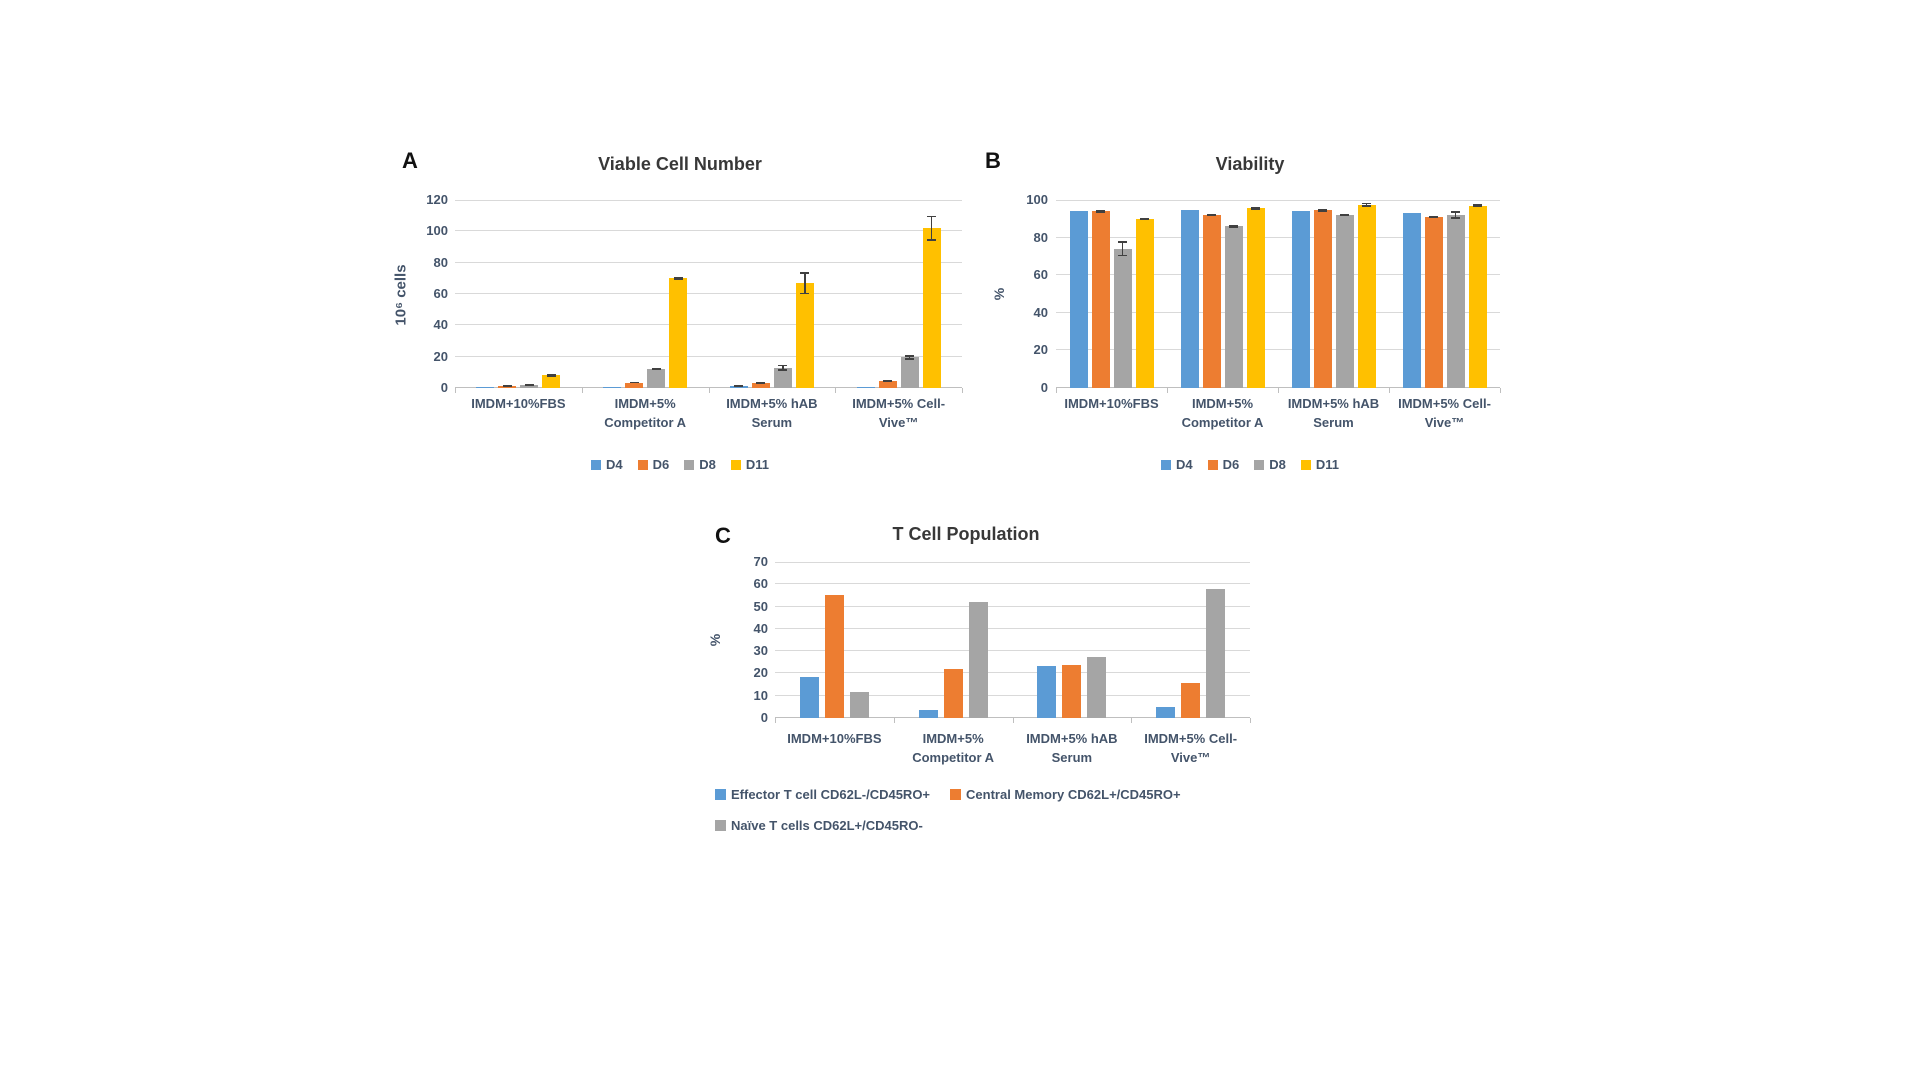 The width and height of the screenshot is (1920, 1080). Describe the element at coordinates (953, 660) in the screenshot. I see `bar-group-imdm-5-competitor-a` at that location.